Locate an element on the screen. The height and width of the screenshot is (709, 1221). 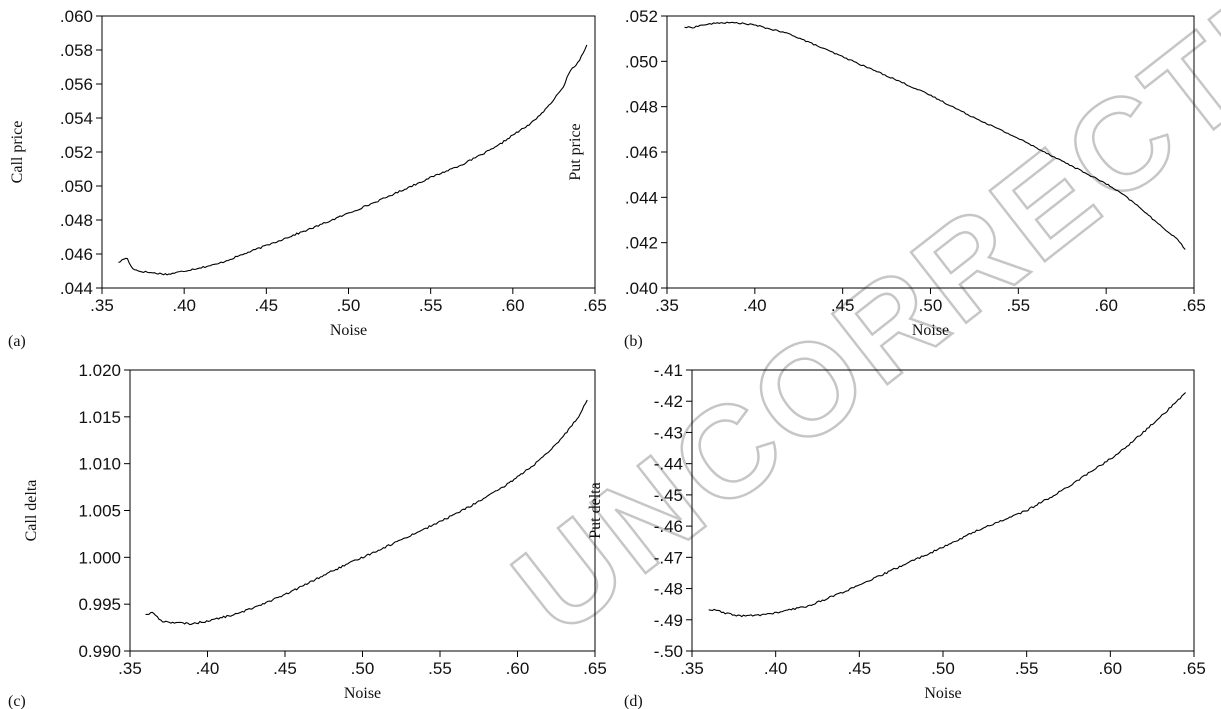
panel-label: (c) is located at coordinates (17, 701).